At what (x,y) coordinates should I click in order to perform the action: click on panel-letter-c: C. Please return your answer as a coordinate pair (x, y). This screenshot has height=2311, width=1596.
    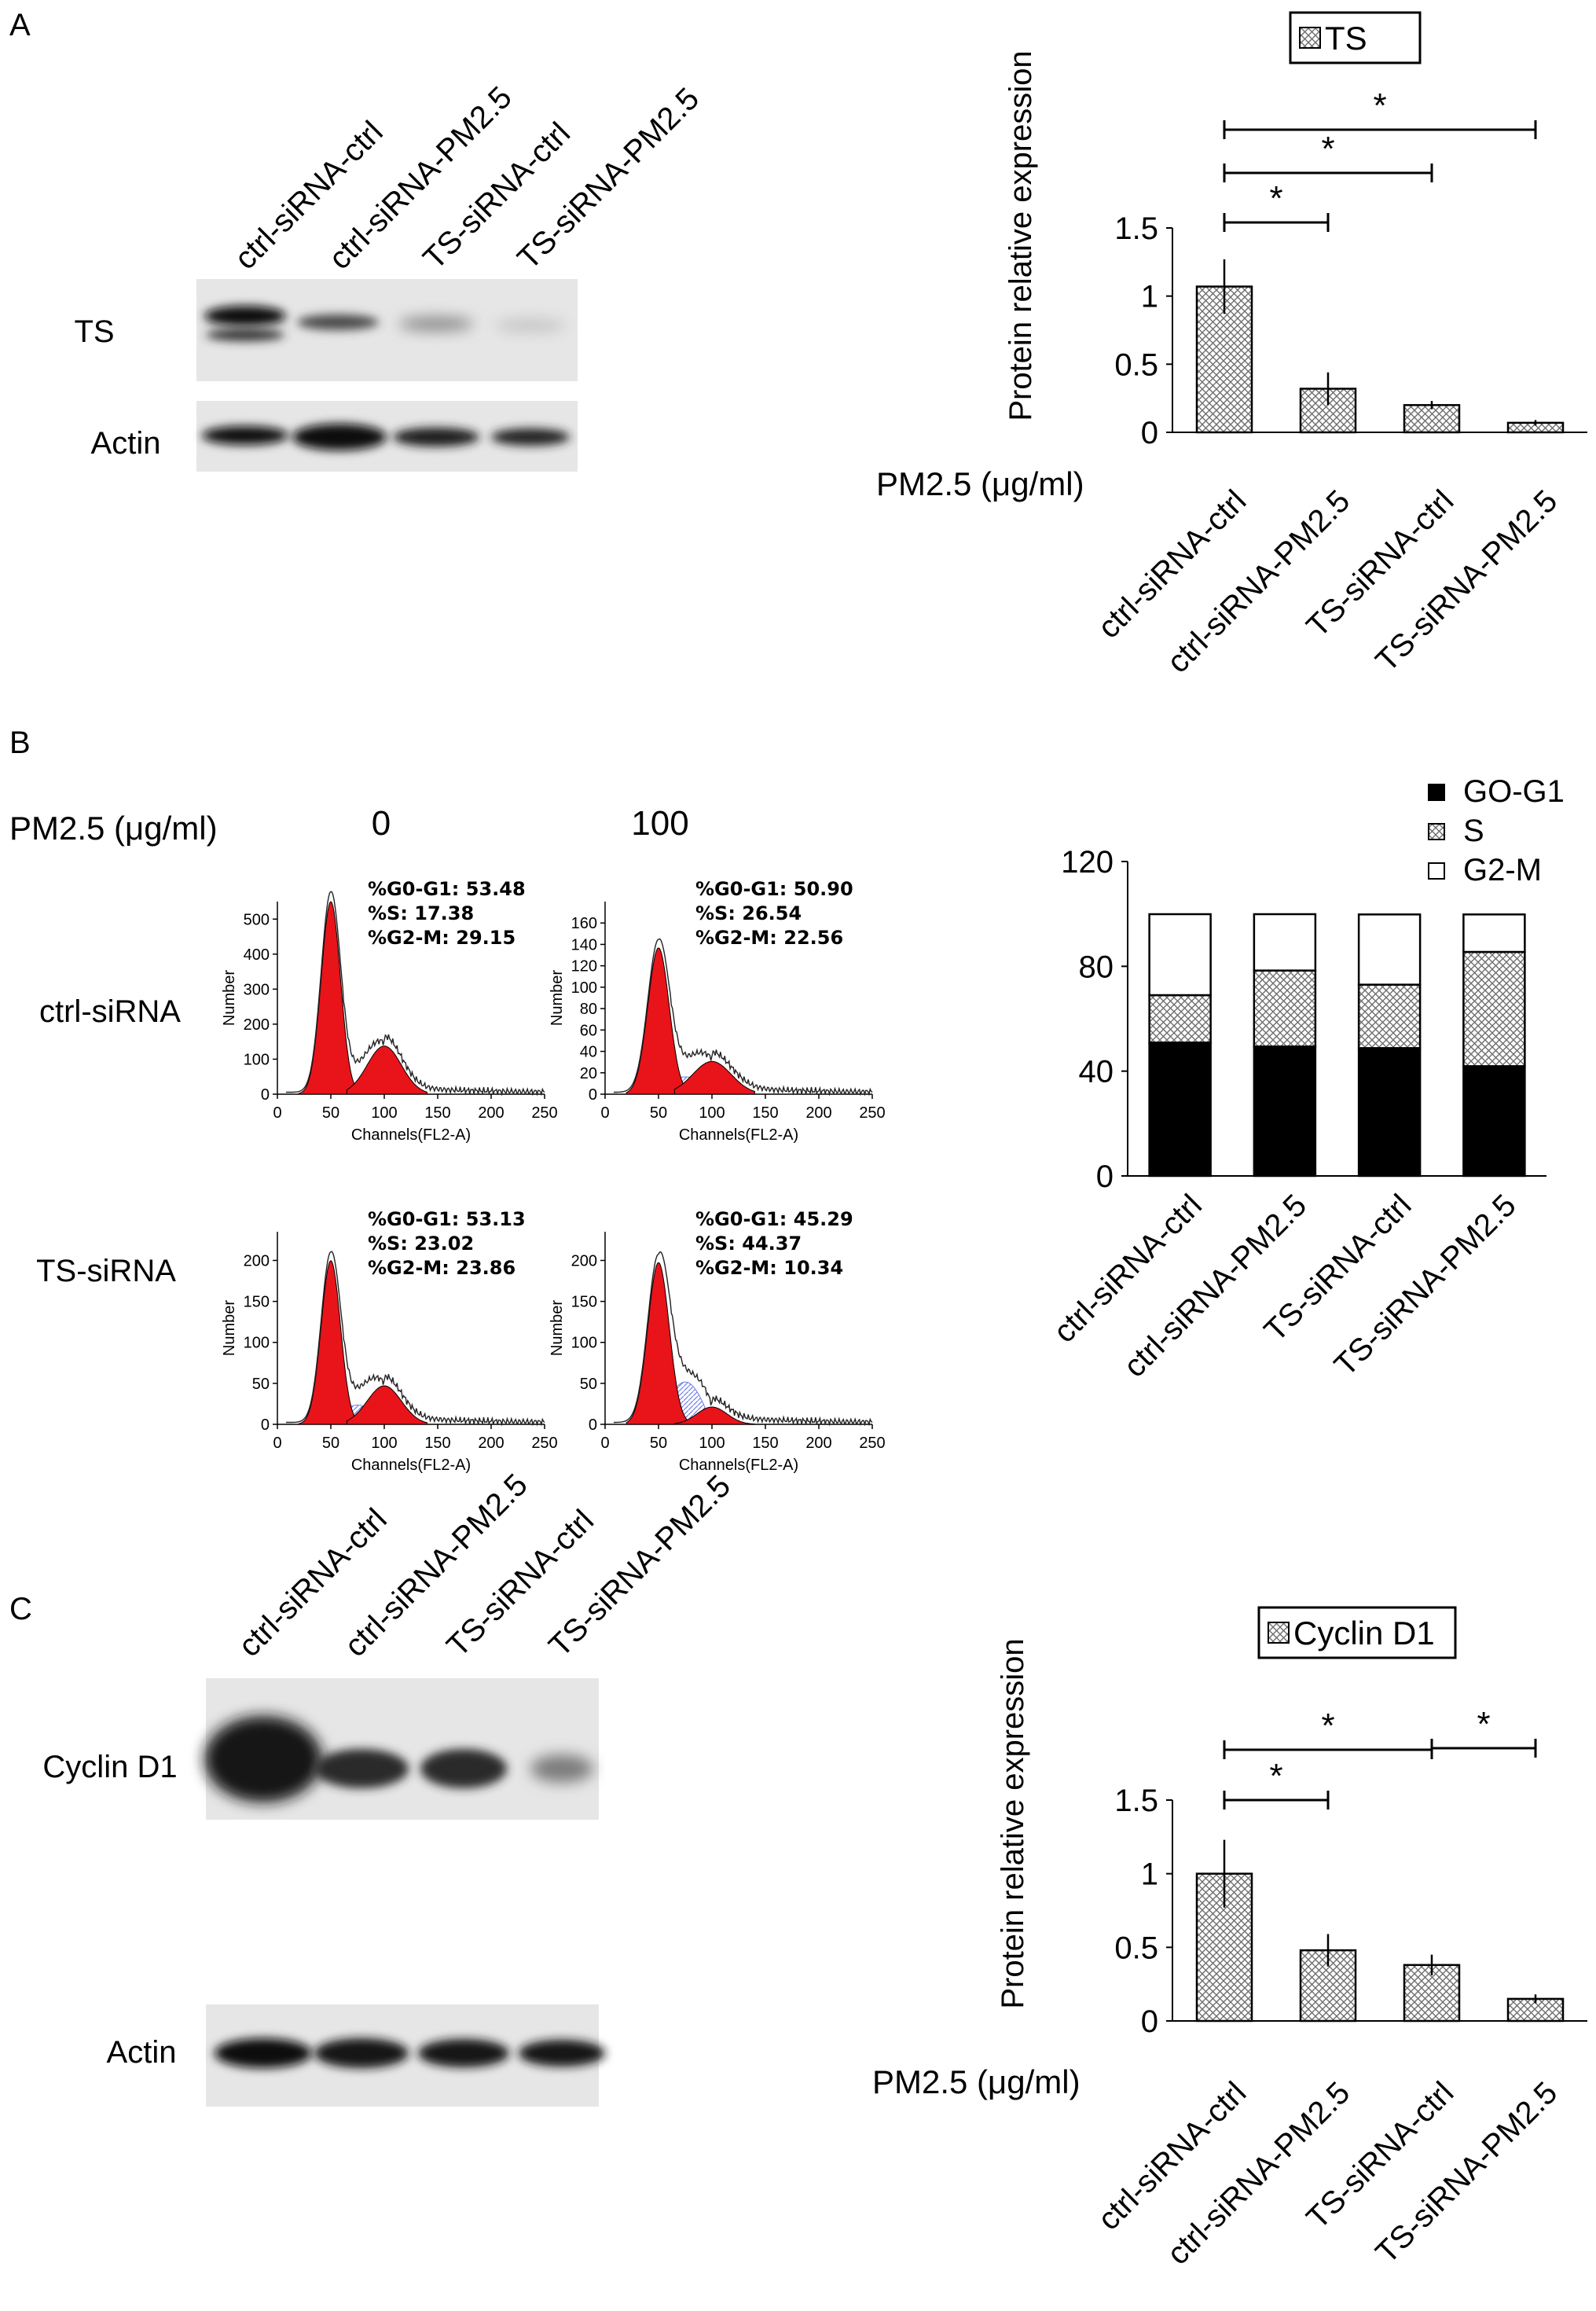
    Looking at the image, I should click on (20, 1609).